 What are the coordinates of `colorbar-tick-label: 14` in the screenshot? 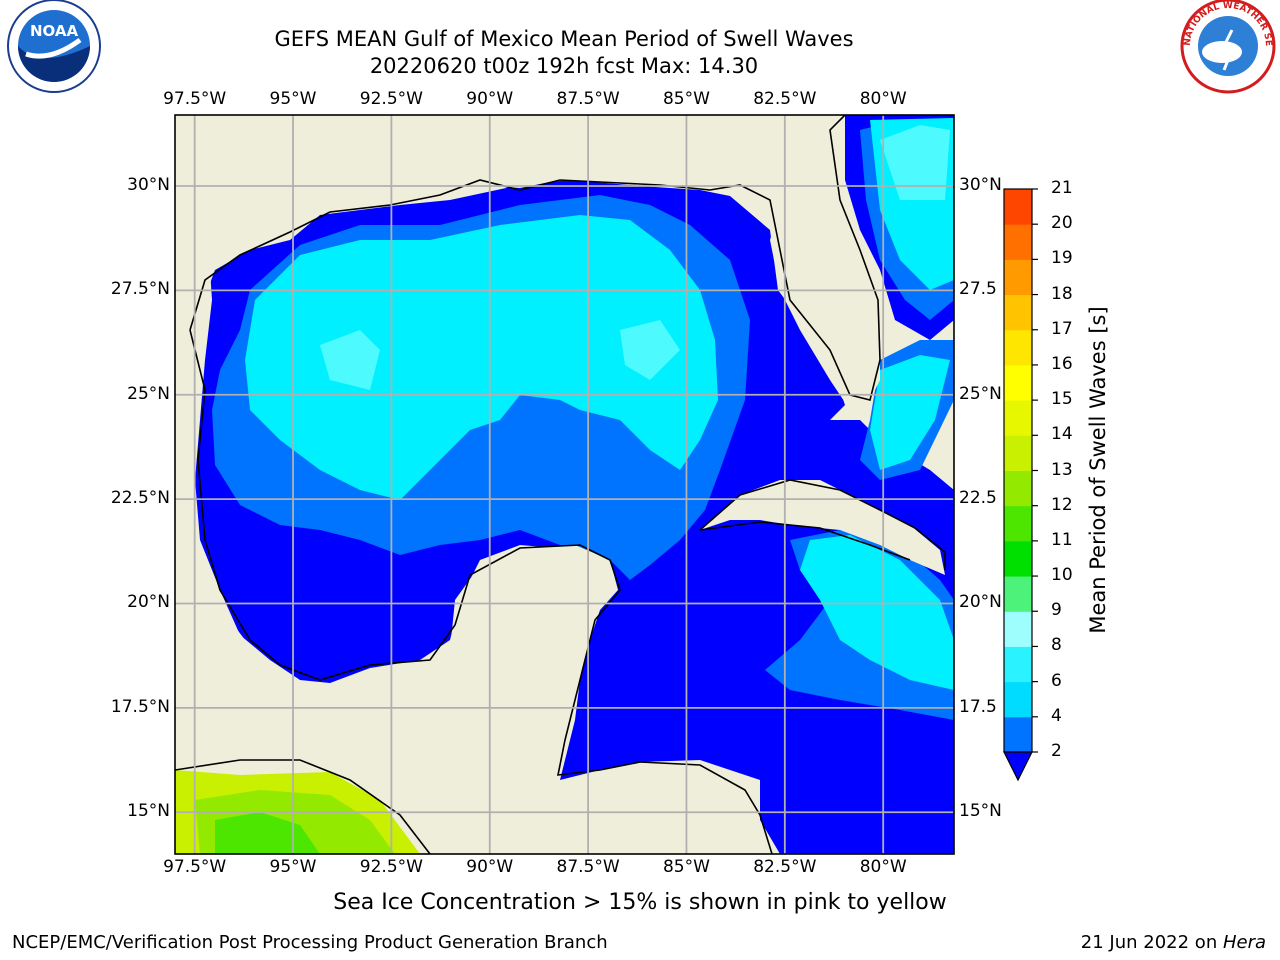 It's located at (1062, 434).